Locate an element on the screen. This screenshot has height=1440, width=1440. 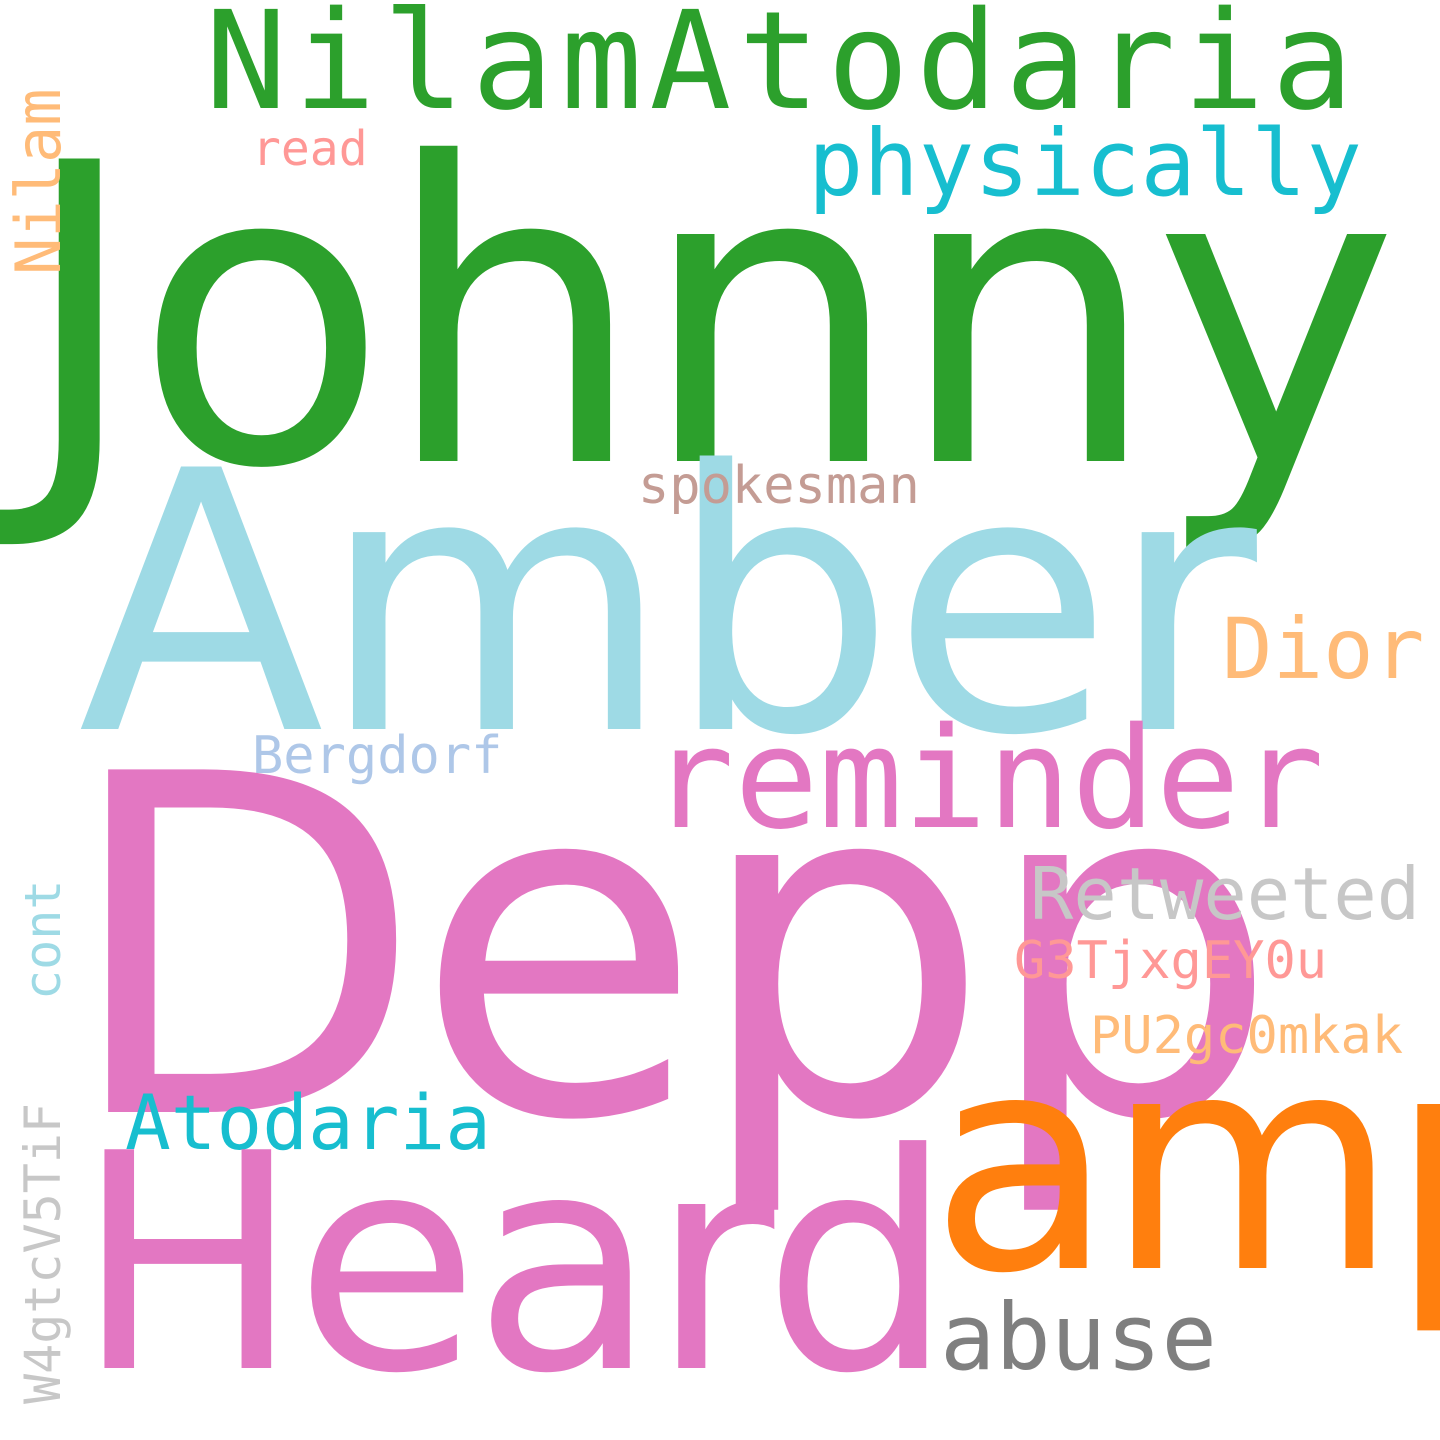
word-dior: Dior is located at coordinates (1323, 649).